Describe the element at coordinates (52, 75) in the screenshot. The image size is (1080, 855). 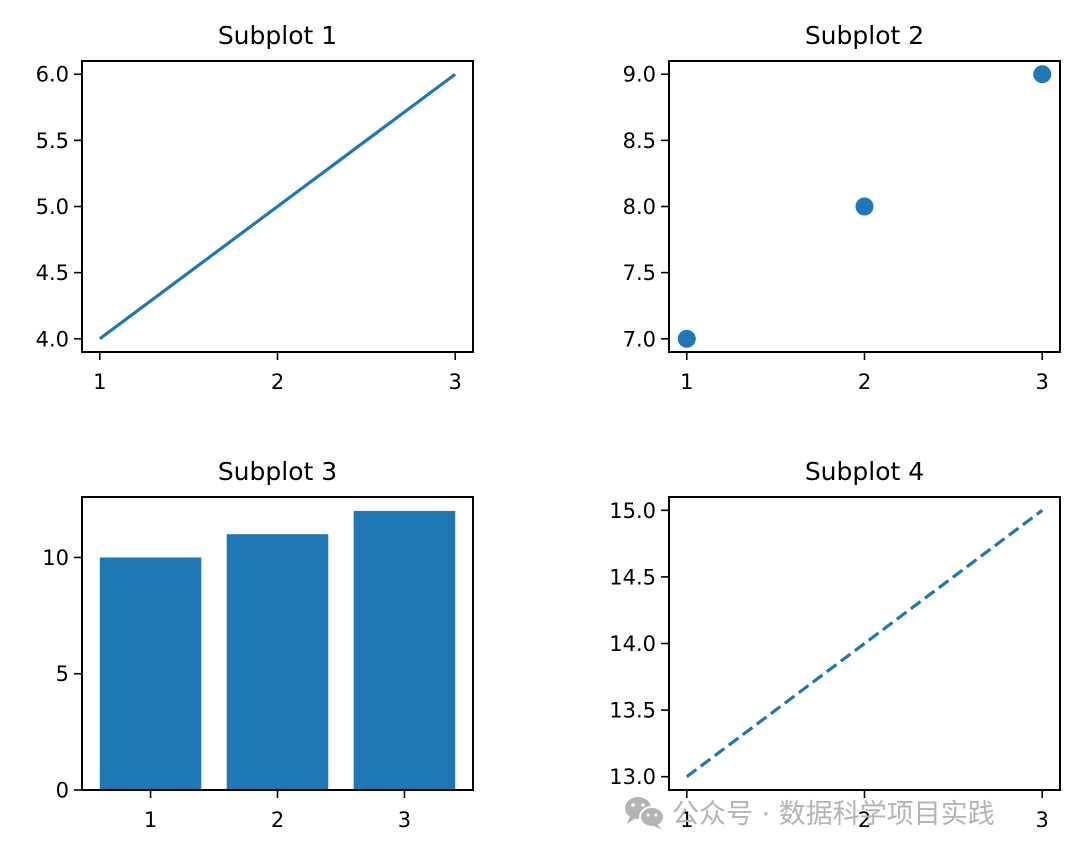
I see `y-tick-label: 6.0` at that location.